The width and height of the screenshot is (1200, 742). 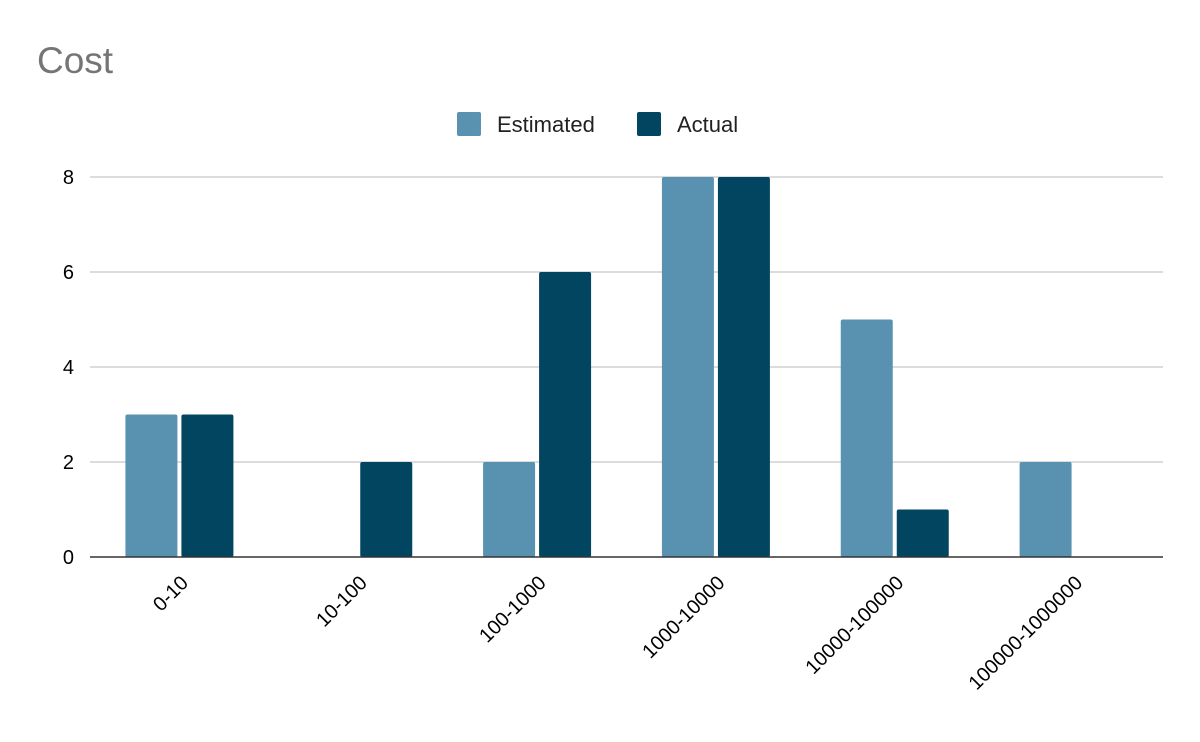 I want to click on y-axis-ticks: 0 2 4 6 8, so click(x=68, y=368).